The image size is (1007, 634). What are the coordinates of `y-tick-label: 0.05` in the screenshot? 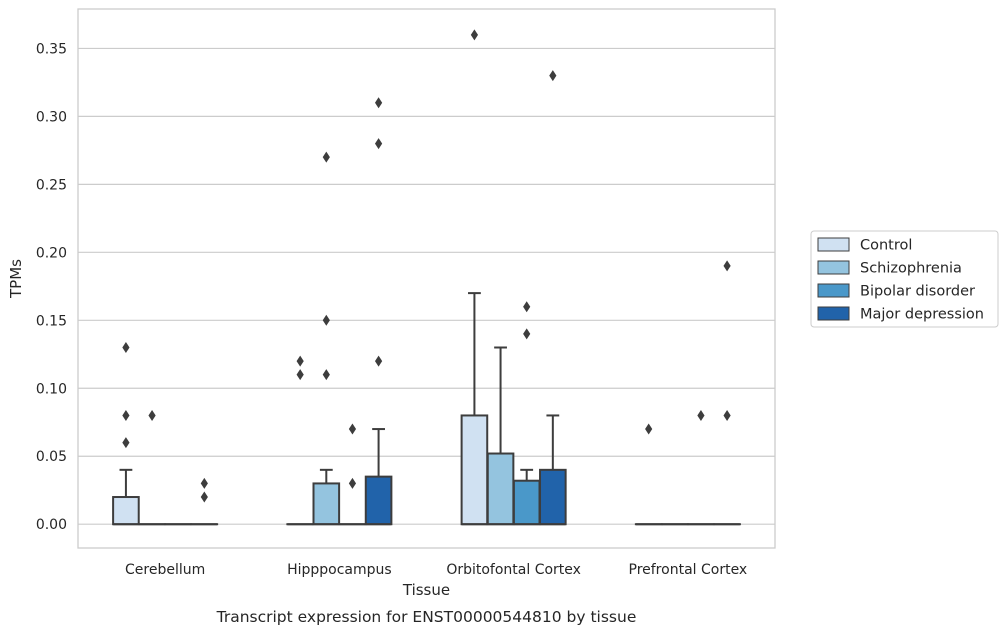 It's located at (51, 457).